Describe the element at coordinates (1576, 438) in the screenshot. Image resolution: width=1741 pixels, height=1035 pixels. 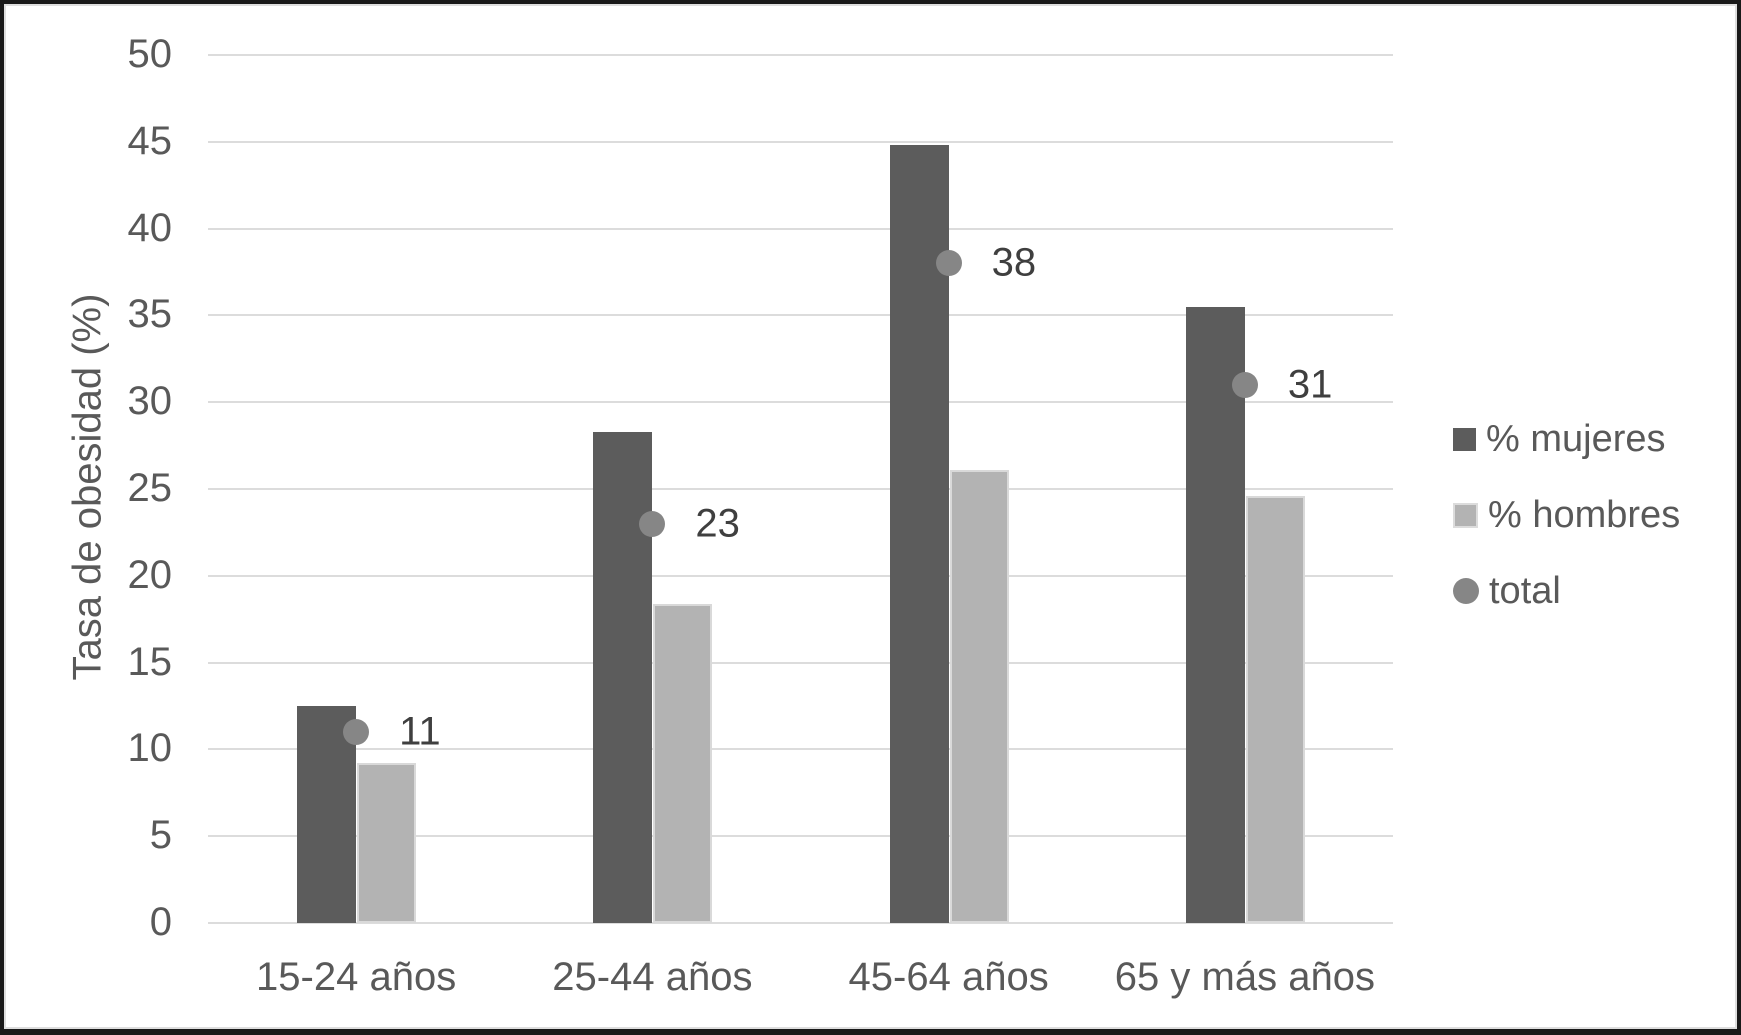
I see `legend-label: % mujeres` at that location.